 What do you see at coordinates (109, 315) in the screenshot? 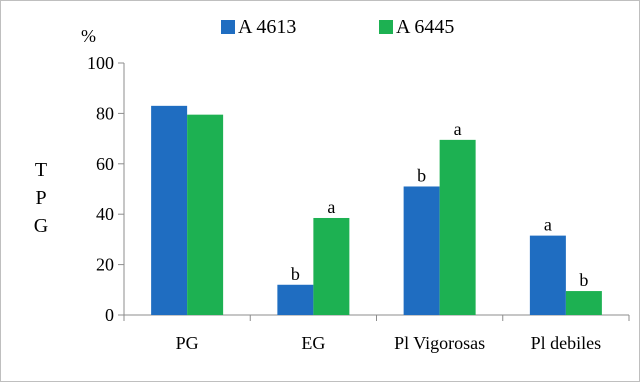
I see `y-tick-label: 0` at bounding box center [109, 315].